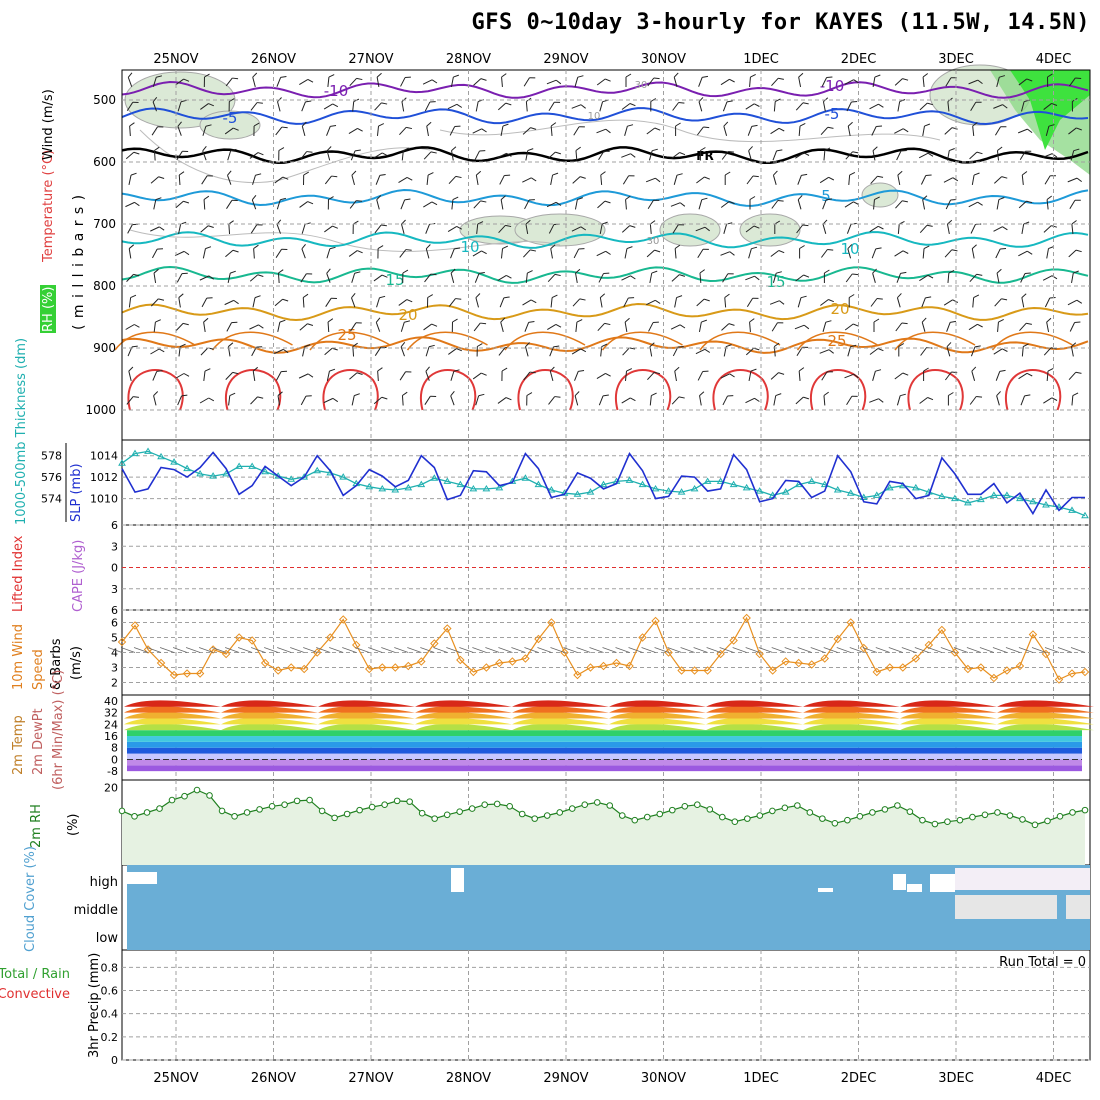 The width and height of the screenshot is (1100, 1100). What do you see at coordinates (104, 348) in the screenshot?
I see `pressure-tick-label: 900` at bounding box center [104, 348].